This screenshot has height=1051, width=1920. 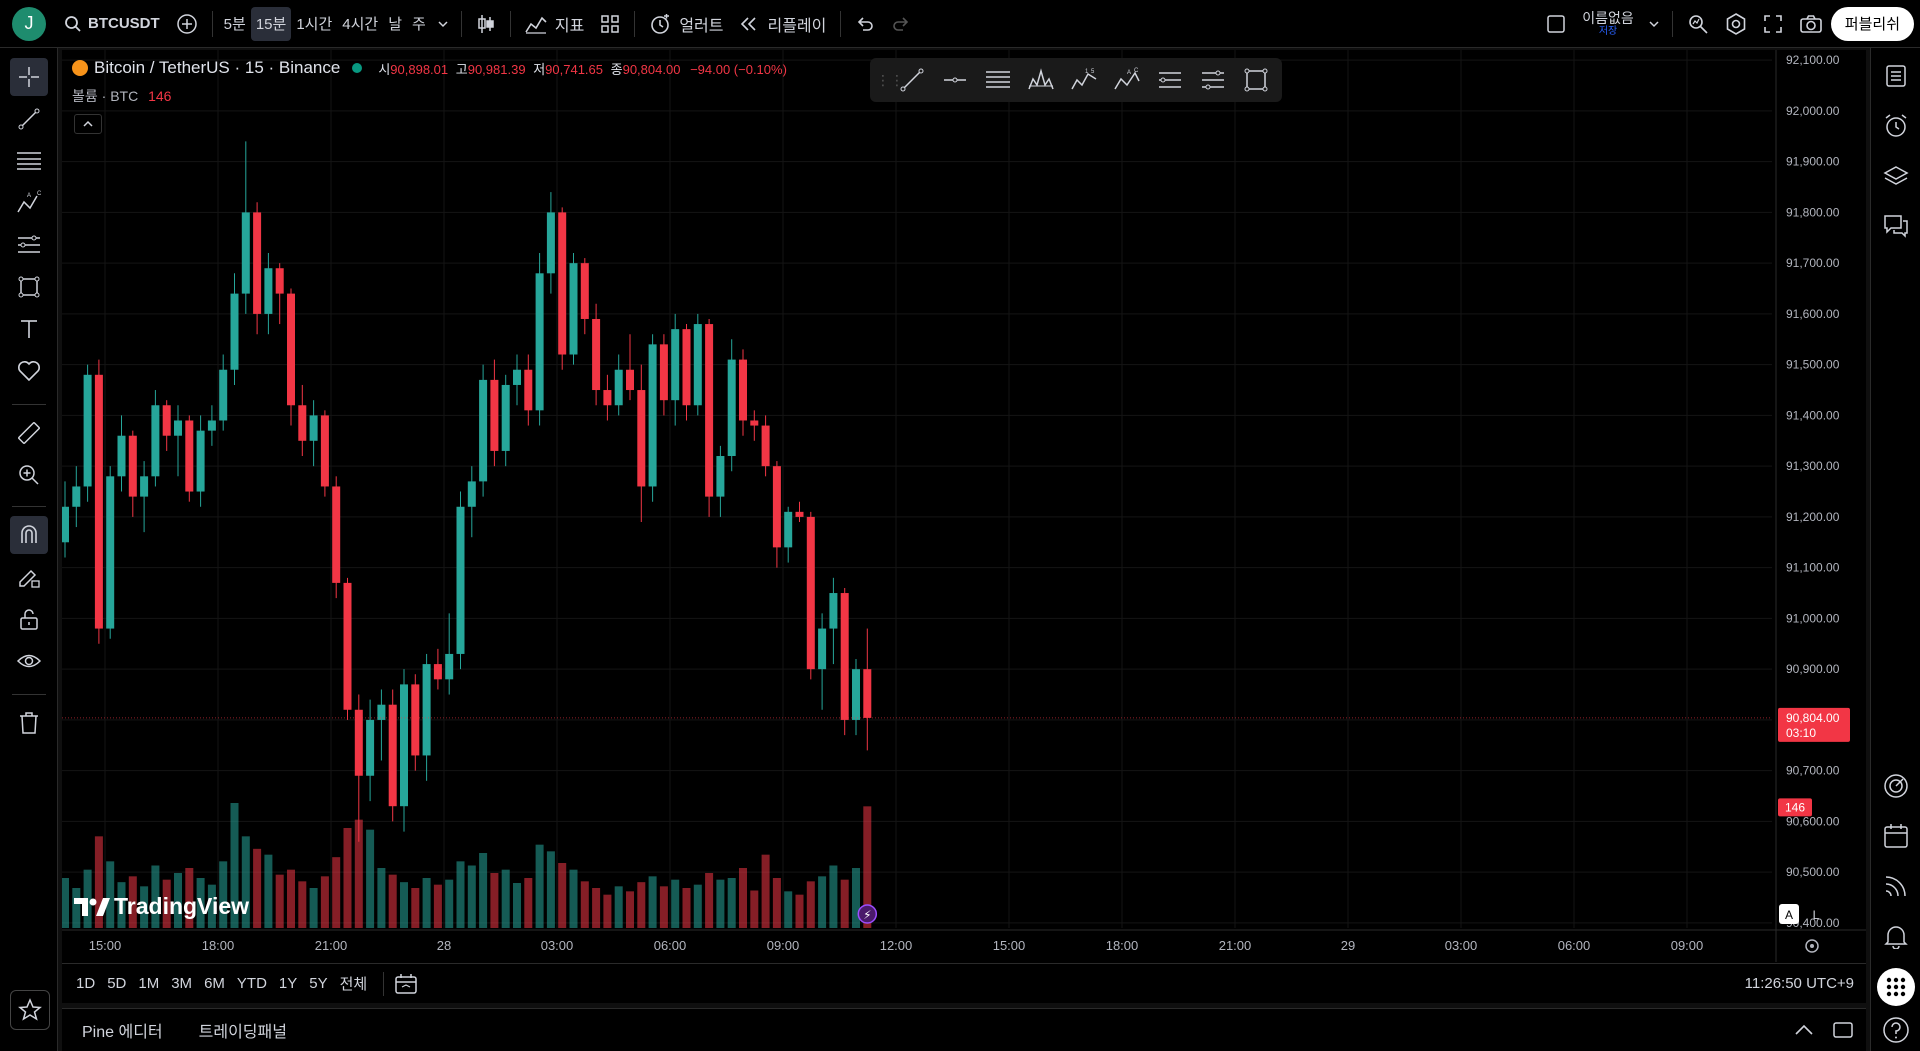 I want to click on notifications-button, so click(x=1896, y=936).